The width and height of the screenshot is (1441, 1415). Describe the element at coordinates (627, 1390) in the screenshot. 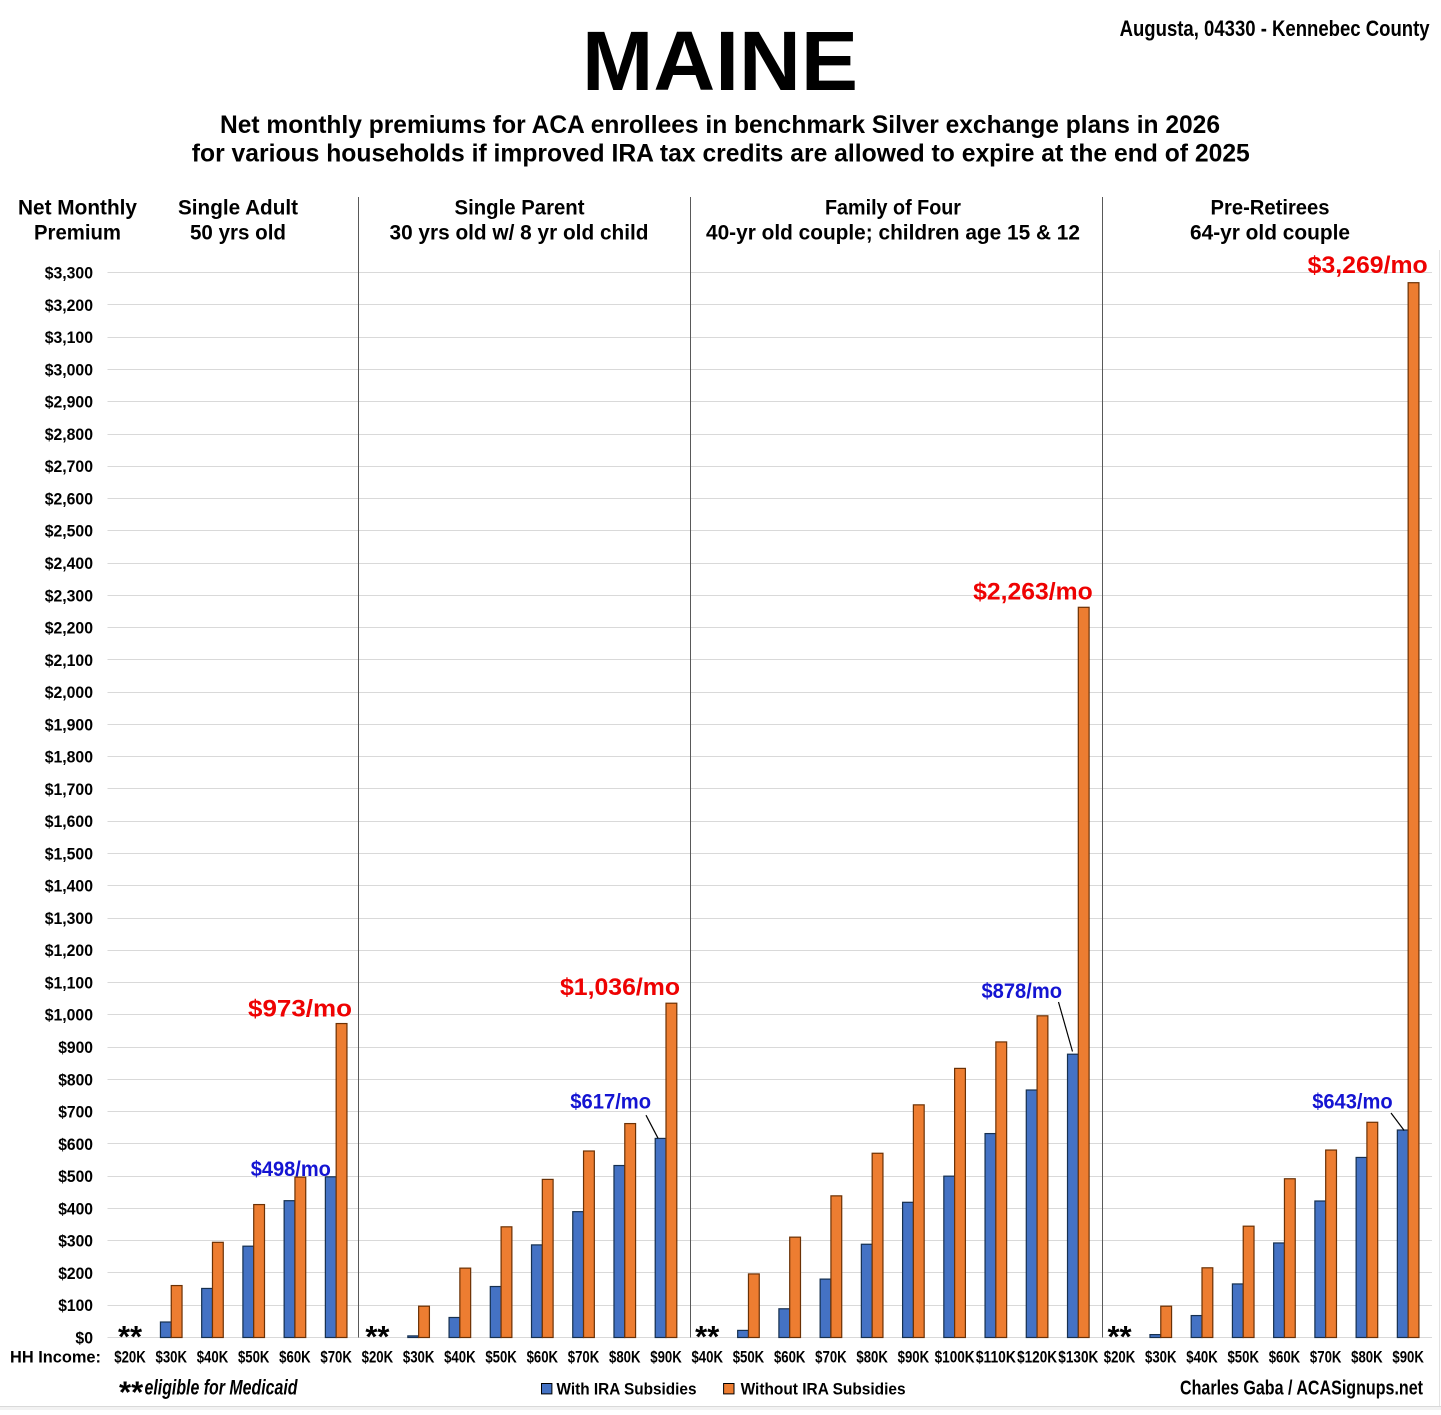

I see `svg-text: With IRA Subsidies` at that location.